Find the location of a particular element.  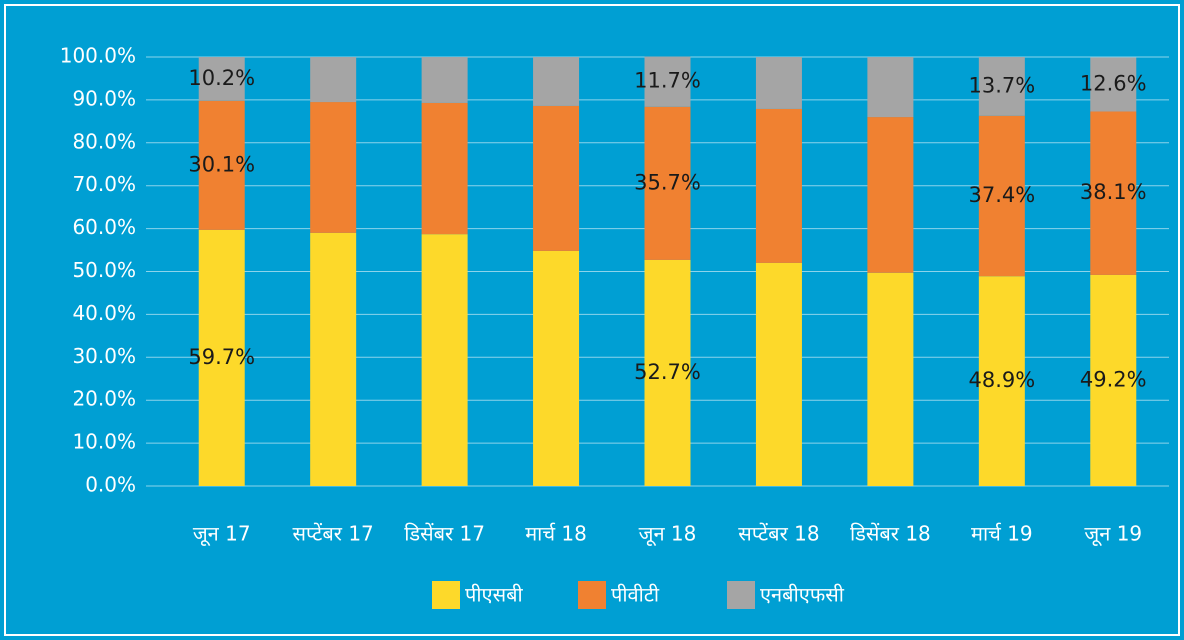

data-label: 38.1% is located at coordinates (1113, 192).